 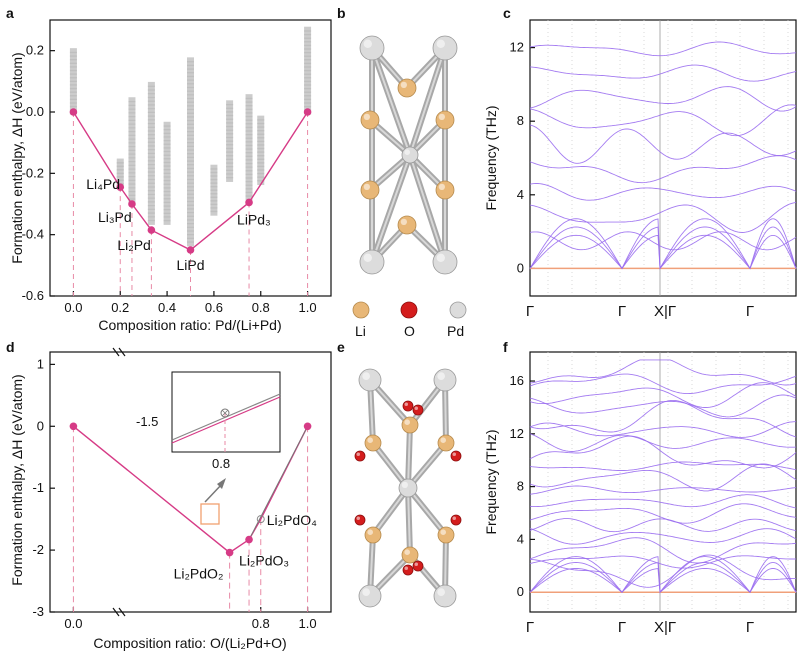 What do you see at coordinates (199, 574) in the screenshot?
I see `compound-label: Li₂PdO₂` at bounding box center [199, 574].